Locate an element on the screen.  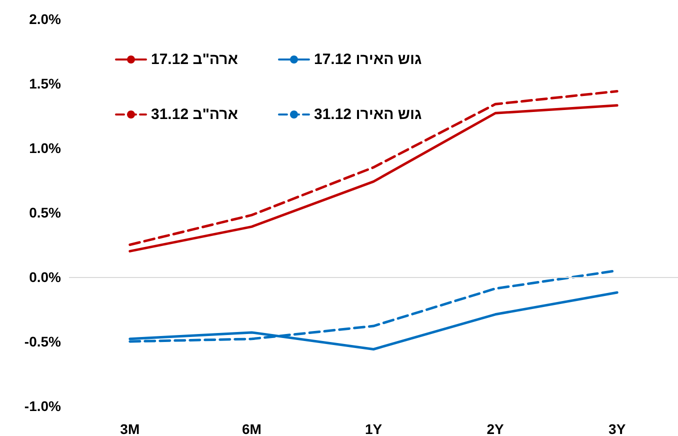
y-tick-label: 1.5% is located at coordinates (45, 84).